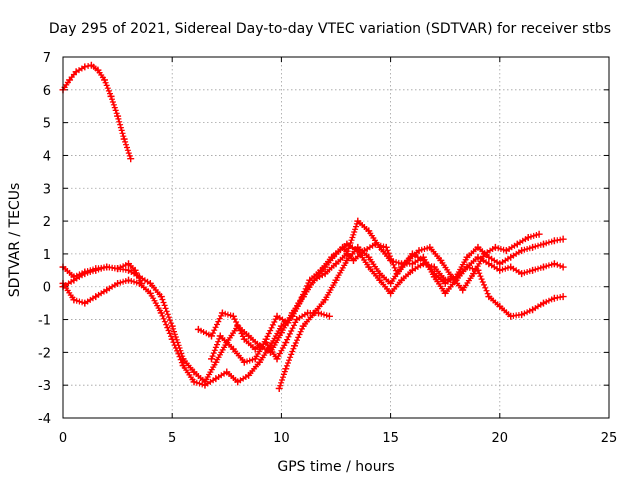 The width and height of the screenshot is (640, 480). What do you see at coordinates (15, 240) in the screenshot?
I see `y-axis-label: SDTVAR / TECUs` at bounding box center [15, 240].